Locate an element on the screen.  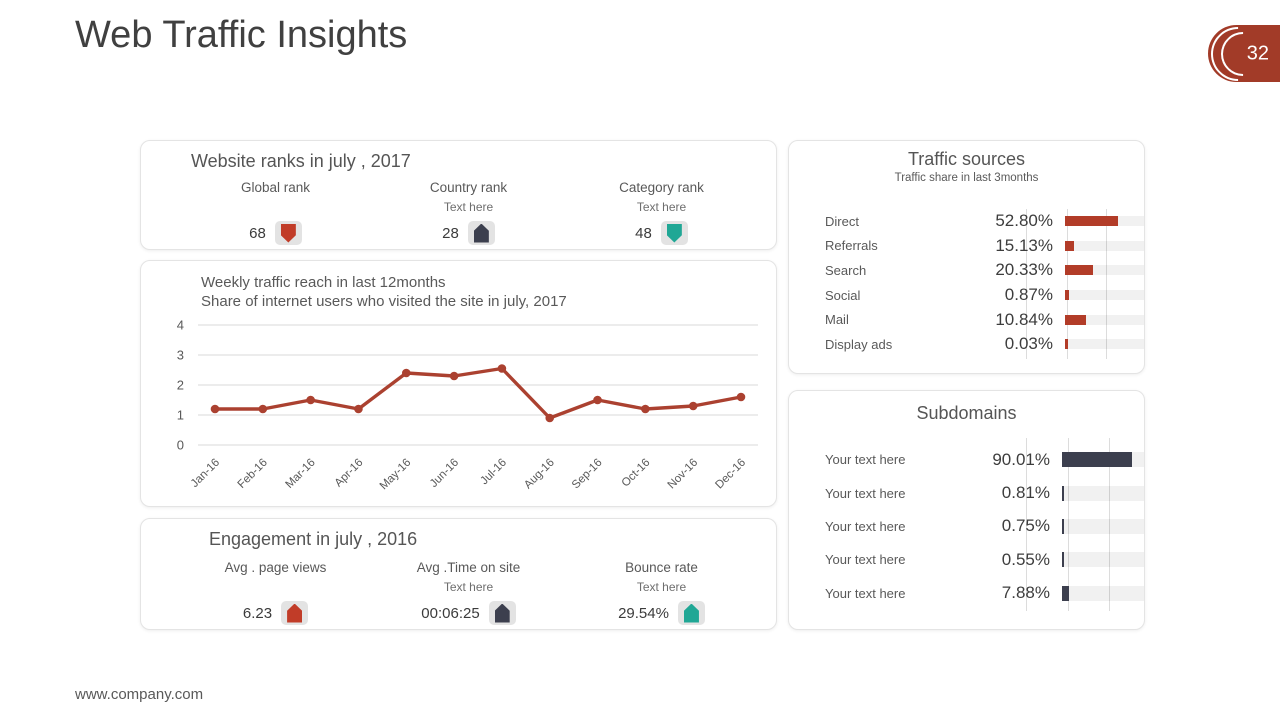
subdomain-row: Your text here 0.75% is located at coordinates (966, 526).